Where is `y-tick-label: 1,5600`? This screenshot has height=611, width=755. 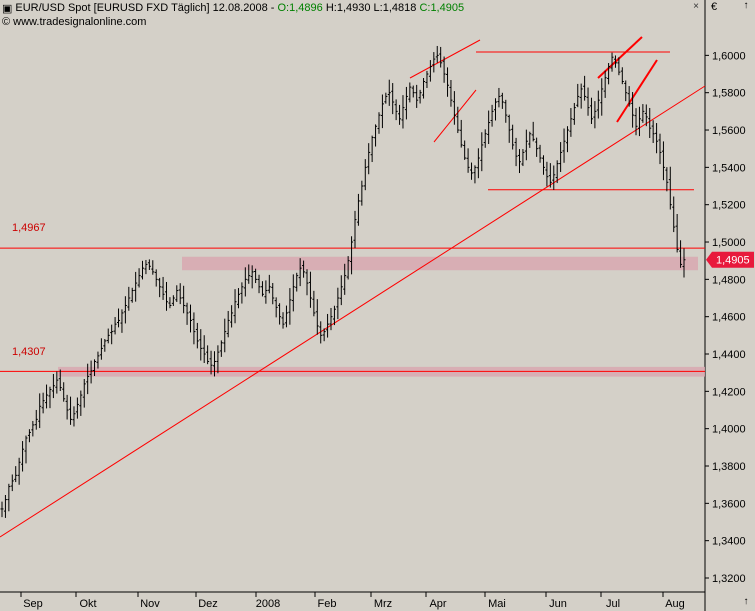 y-tick-label: 1,5600 is located at coordinates (729, 131).